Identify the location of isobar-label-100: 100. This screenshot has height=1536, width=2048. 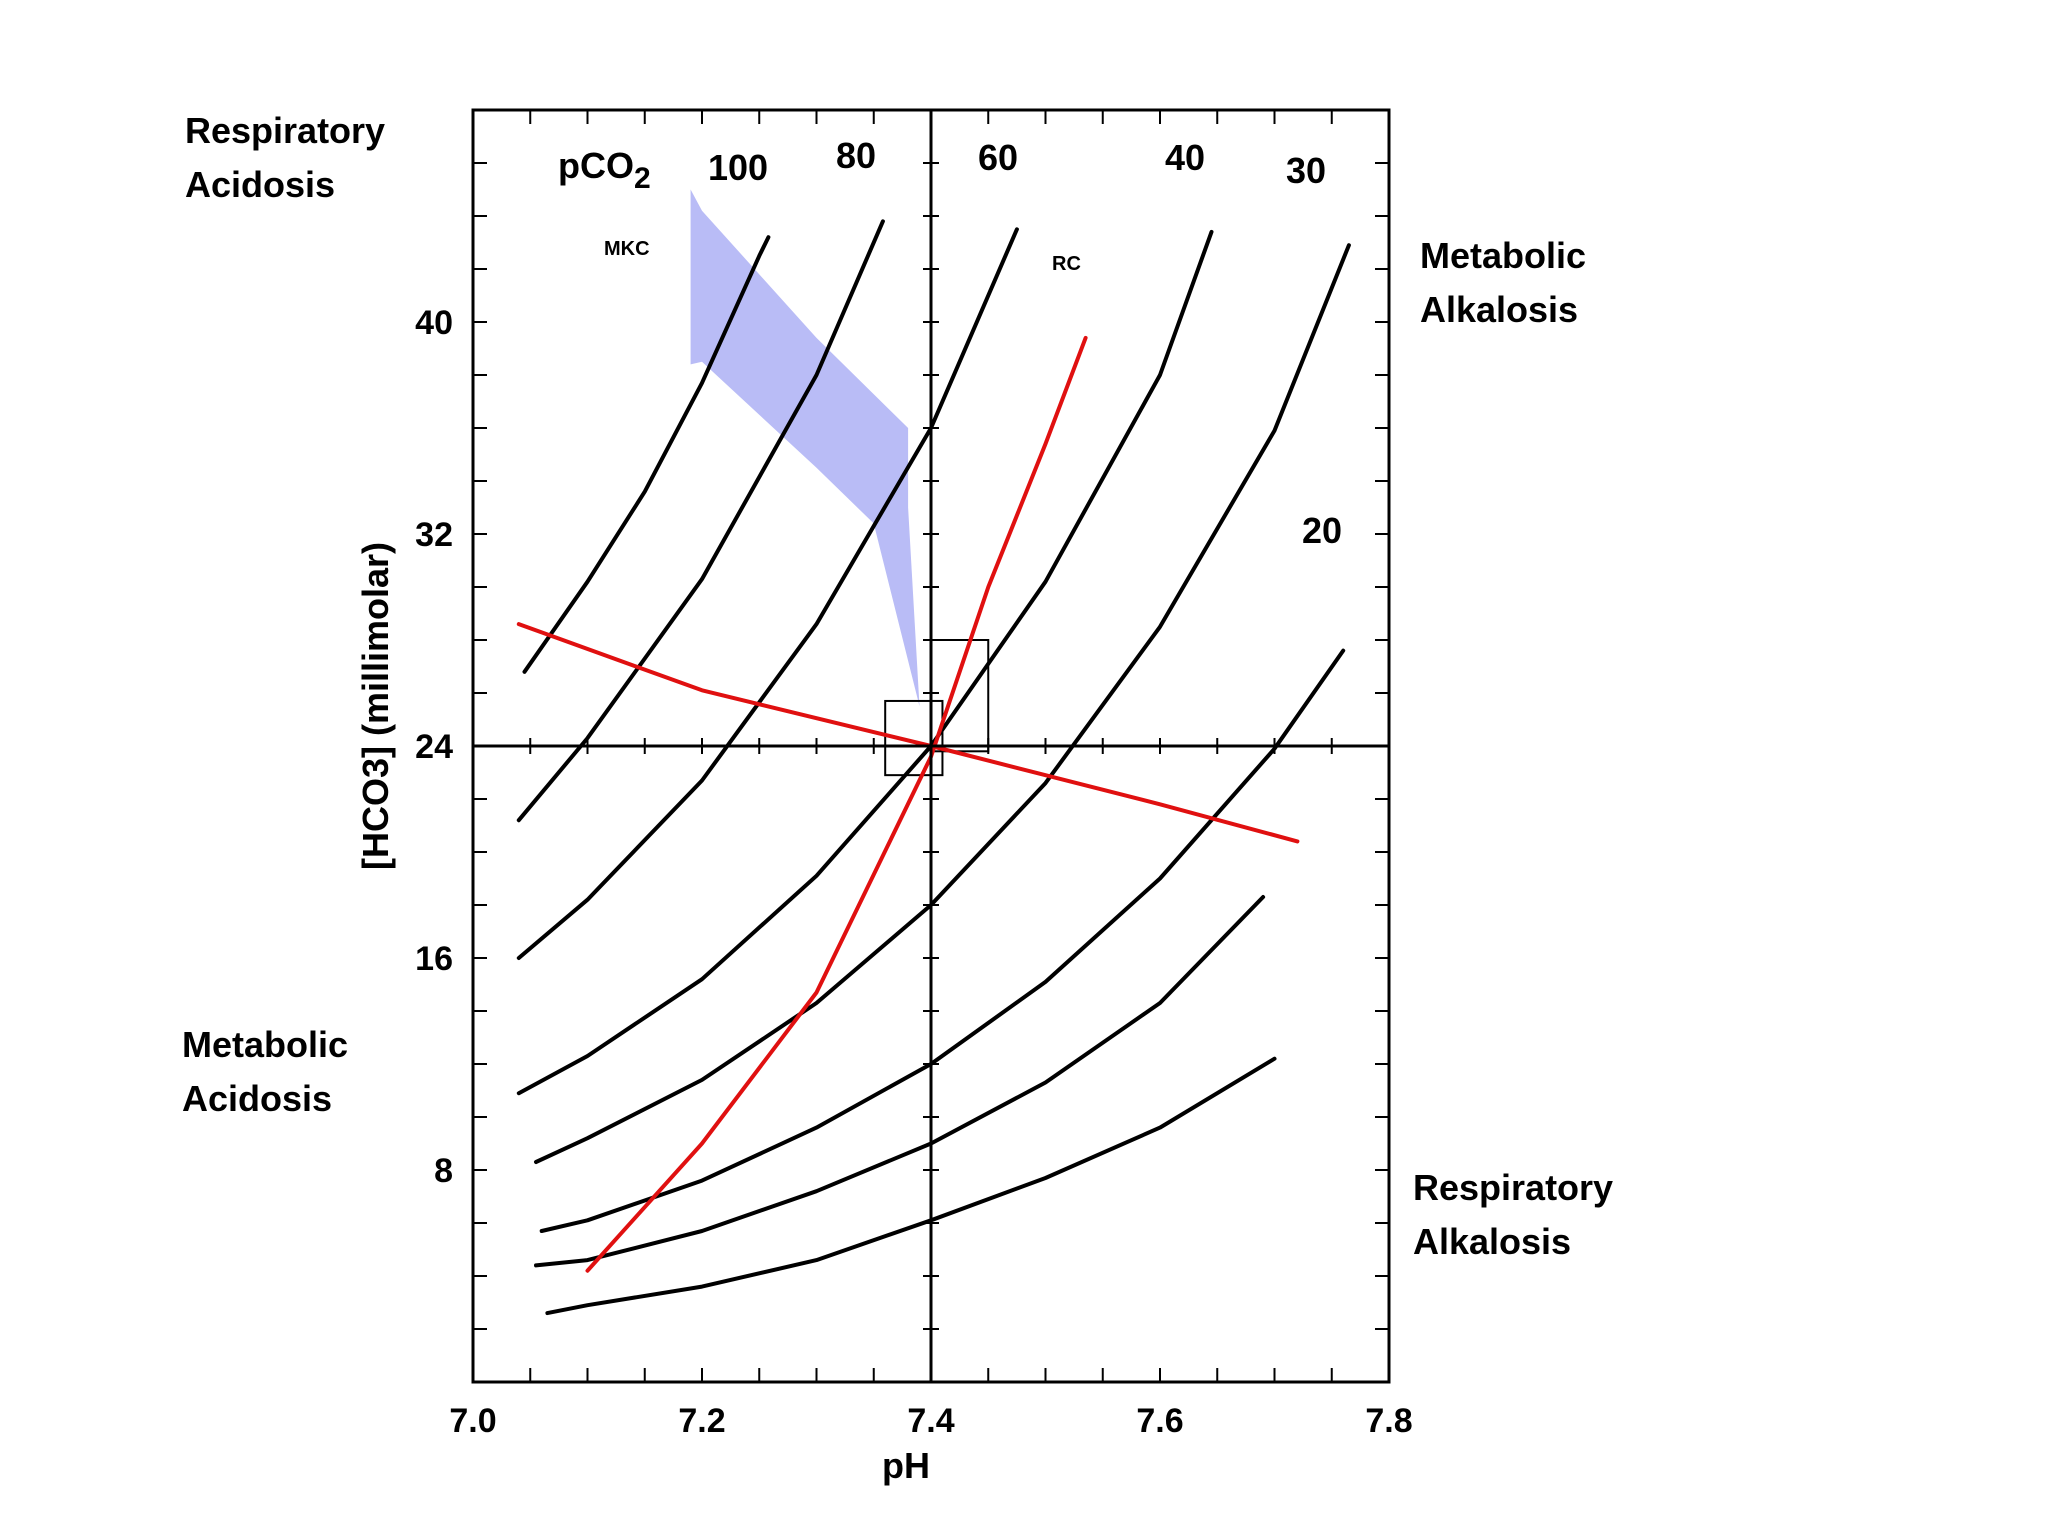
(738, 167).